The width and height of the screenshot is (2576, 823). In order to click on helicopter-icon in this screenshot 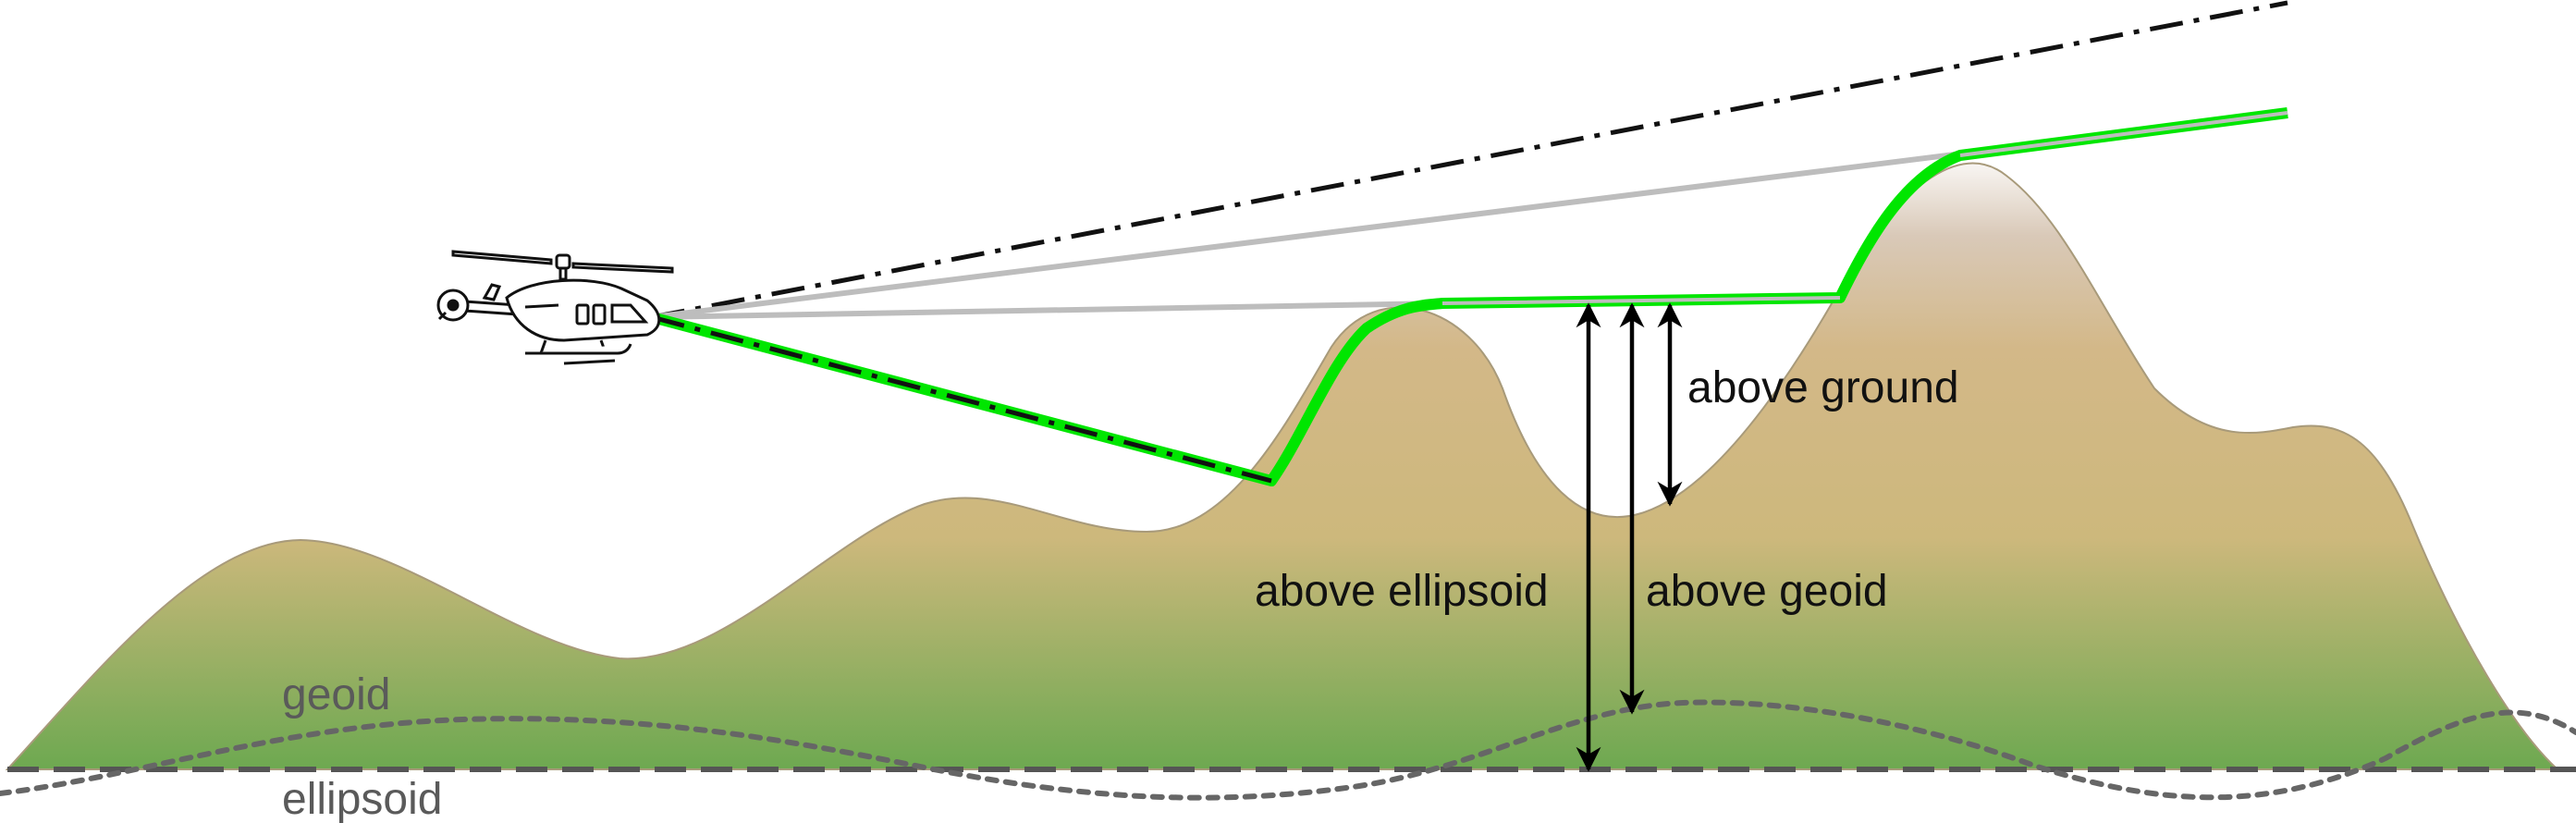, I will do `click(555, 307)`.